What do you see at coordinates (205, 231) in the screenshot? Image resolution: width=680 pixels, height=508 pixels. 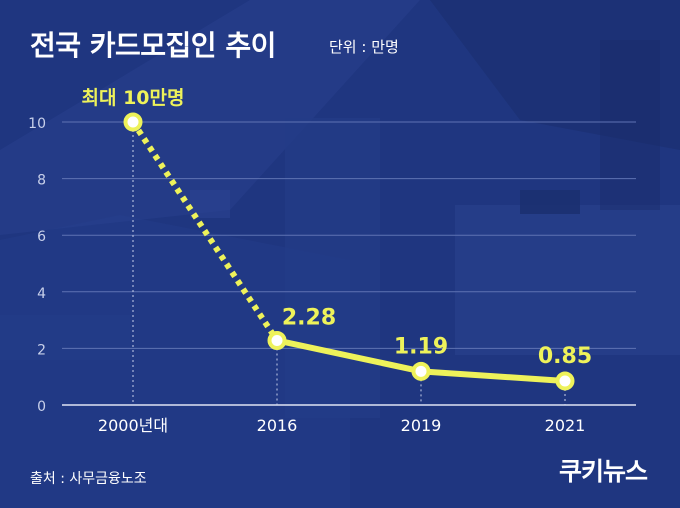 I see `series-line-dotted-segment` at bounding box center [205, 231].